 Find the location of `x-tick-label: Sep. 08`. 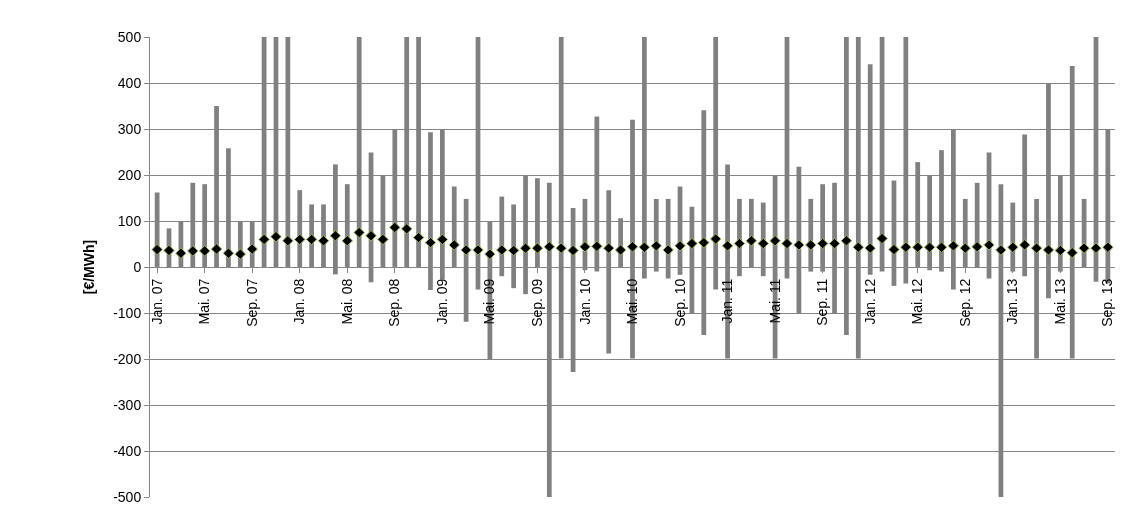

x-tick-label: Sep. 08 is located at coordinates (394, 302).